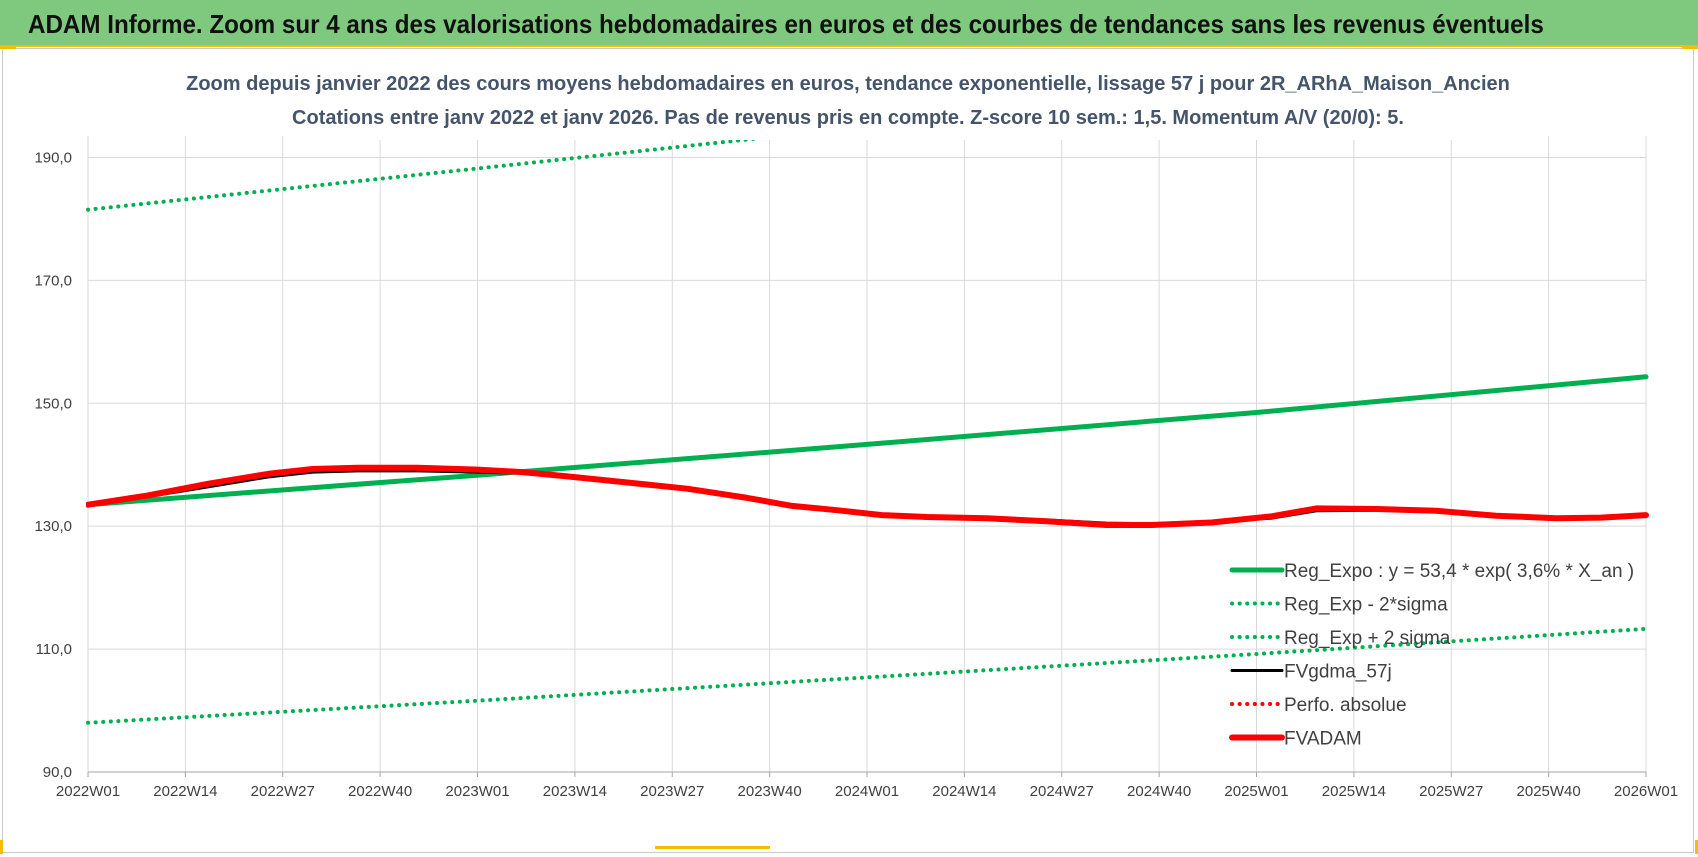  What do you see at coordinates (380, 791) in the screenshot?
I see `x-tick-label: 2022W40` at bounding box center [380, 791].